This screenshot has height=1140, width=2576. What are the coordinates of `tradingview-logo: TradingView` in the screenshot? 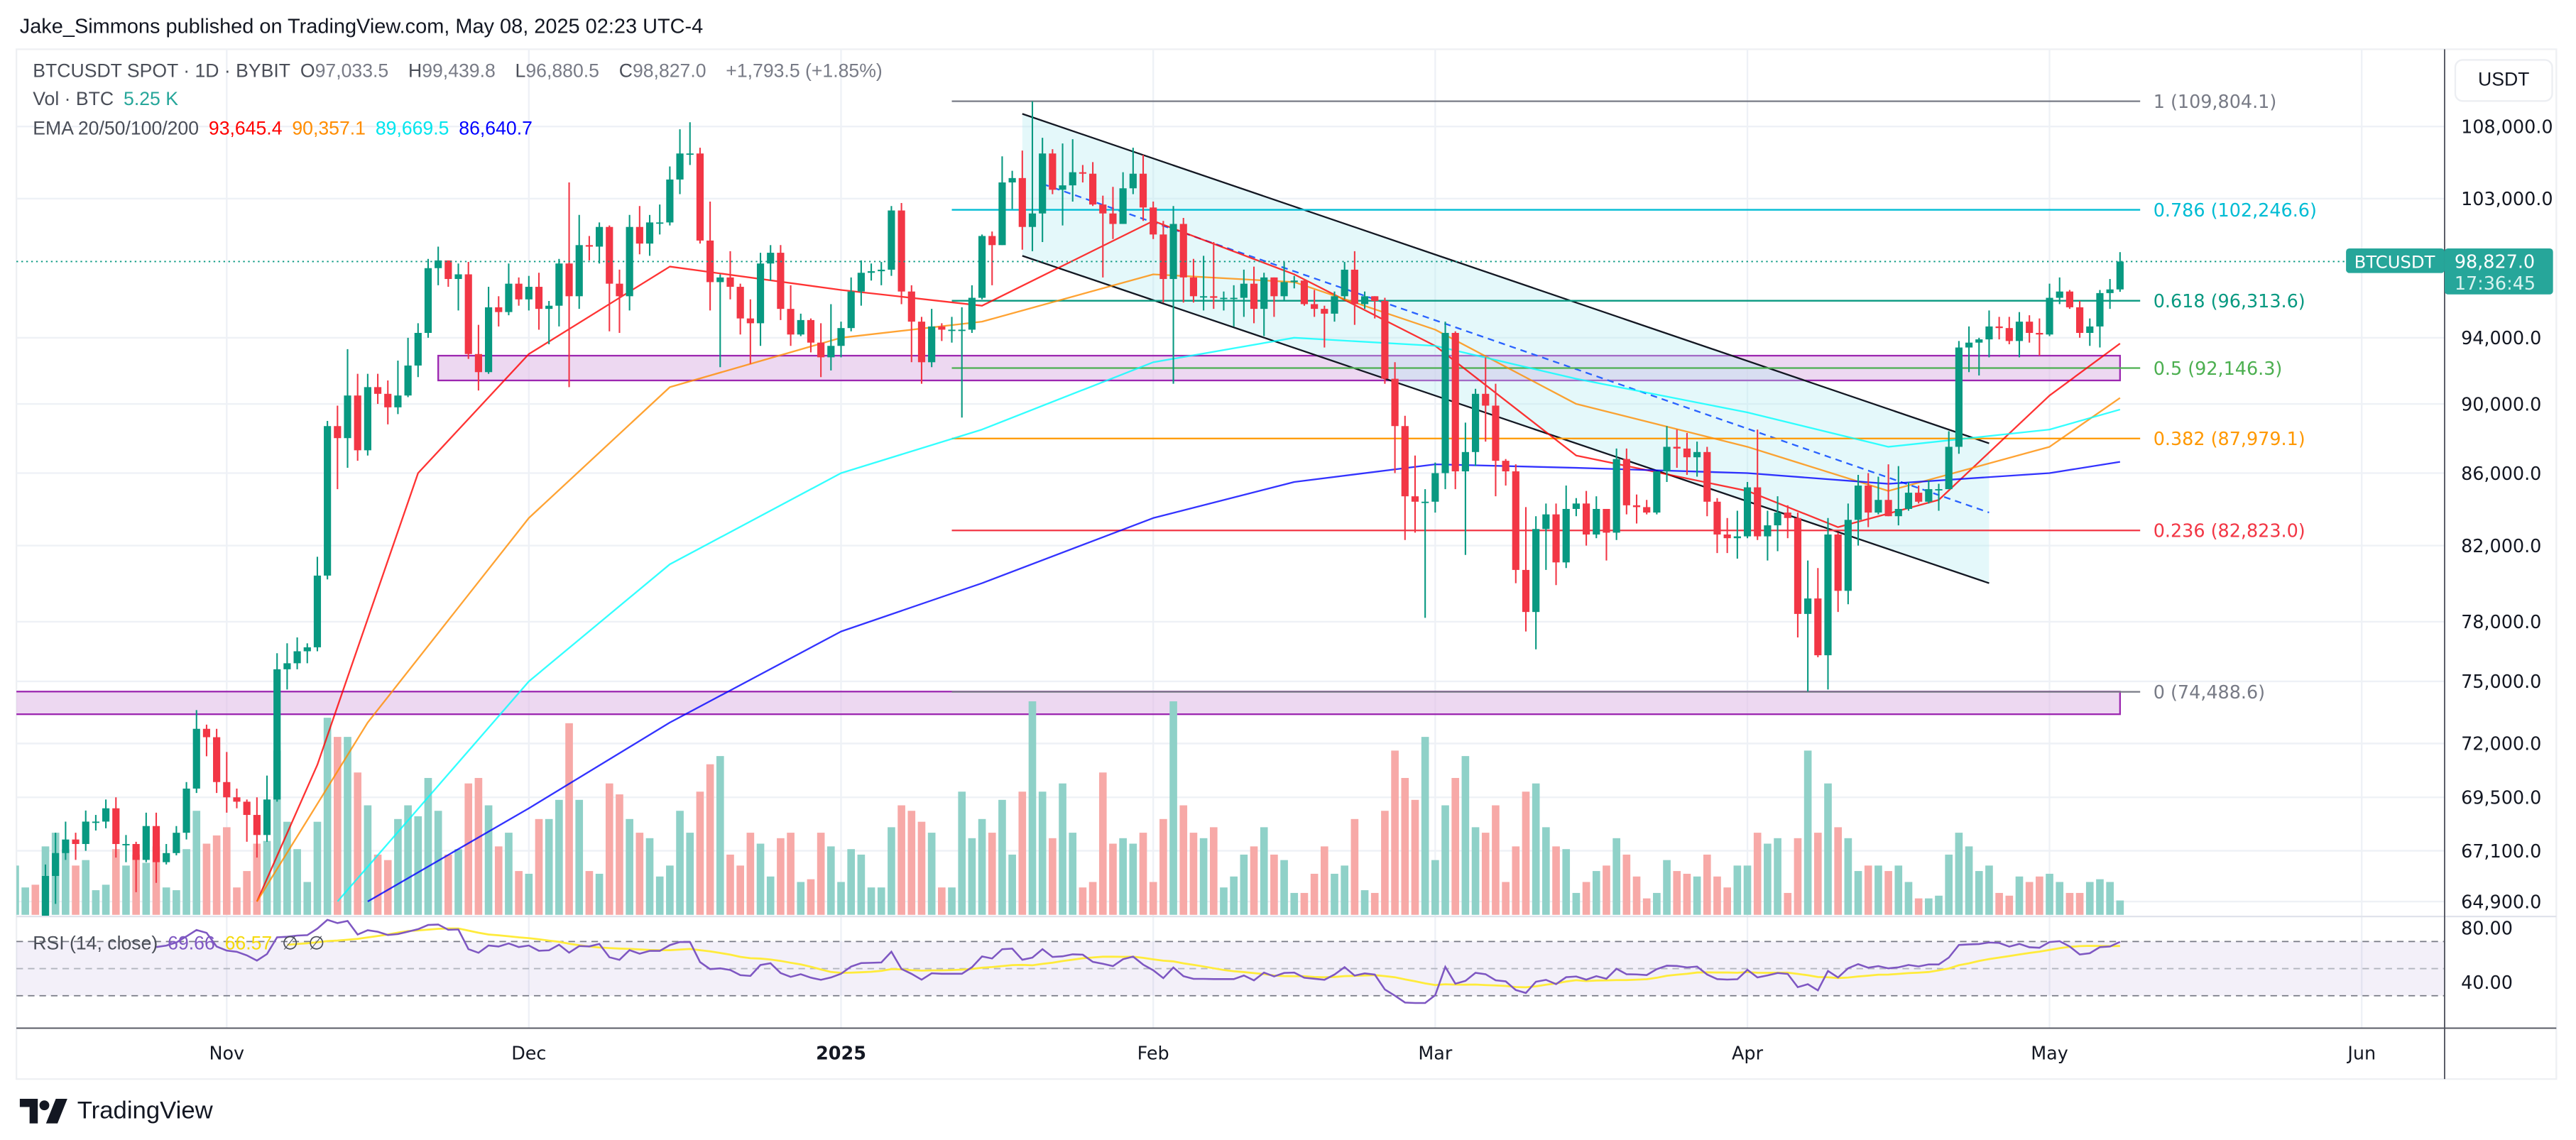 It's located at (116, 1111).